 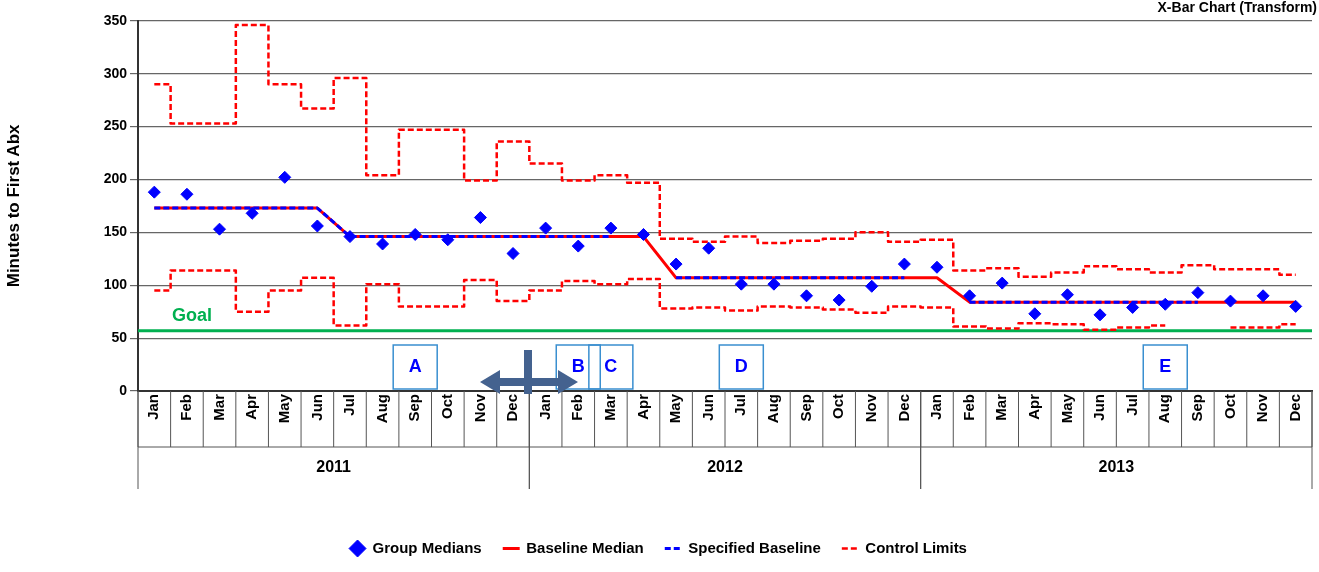 I want to click on y-tick-label: 300, so click(x=115, y=72).